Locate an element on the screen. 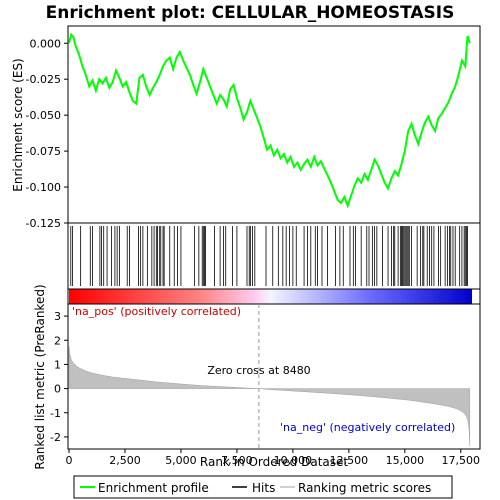 Image resolution: width=500 pixels, height=500 pixels. rank-heatmap-bar is located at coordinates (270, 296).